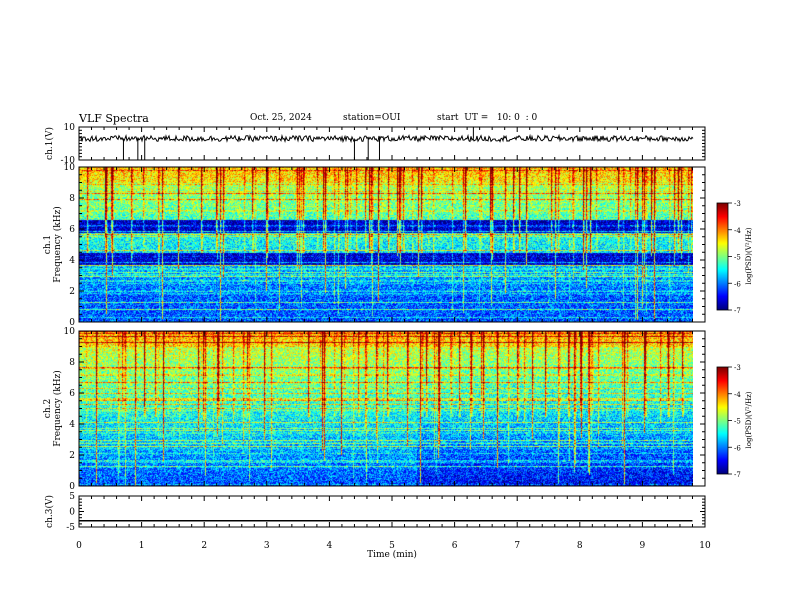  What do you see at coordinates (204, 546) in the screenshot?
I see `xtick-label-2: 2` at bounding box center [204, 546].